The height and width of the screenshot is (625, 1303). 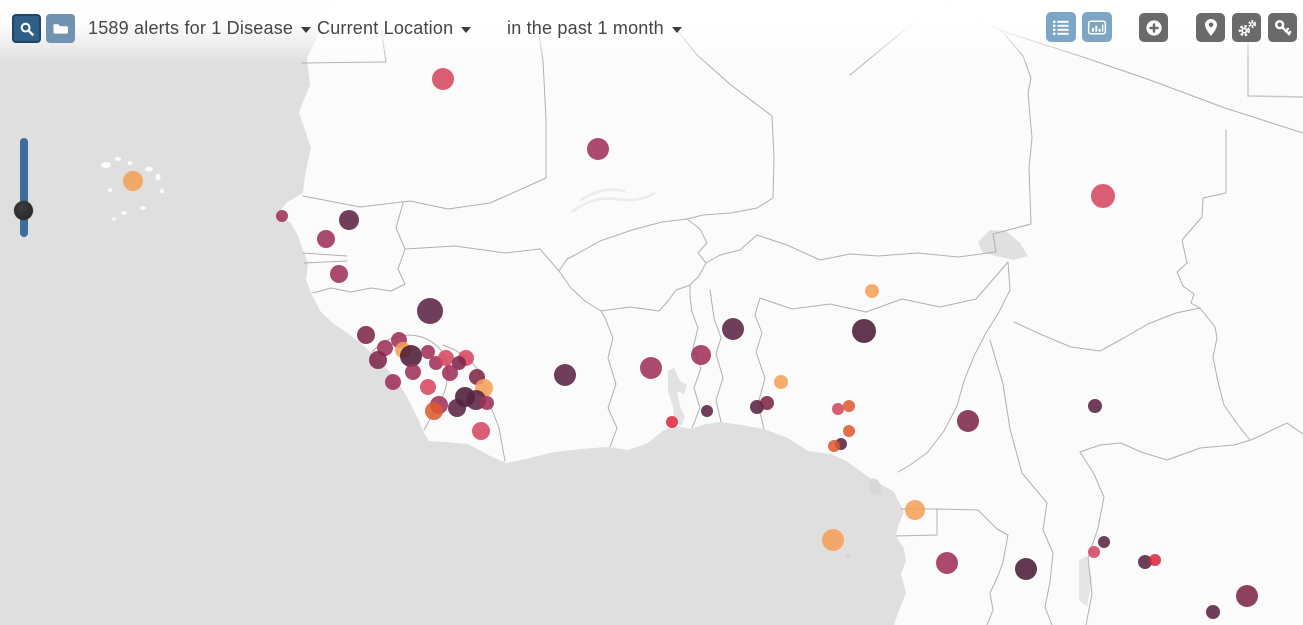 I want to click on location-dropdown-label: Current Location, so click(x=385, y=27).